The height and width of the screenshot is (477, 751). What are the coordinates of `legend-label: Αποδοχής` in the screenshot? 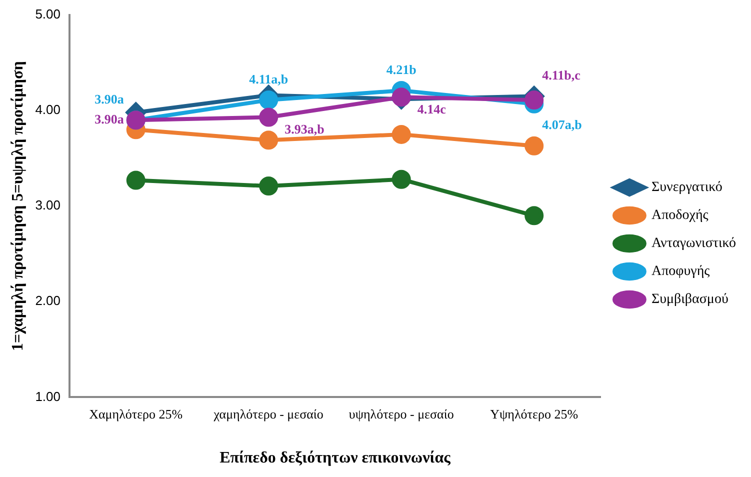 It's located at (680, 216).